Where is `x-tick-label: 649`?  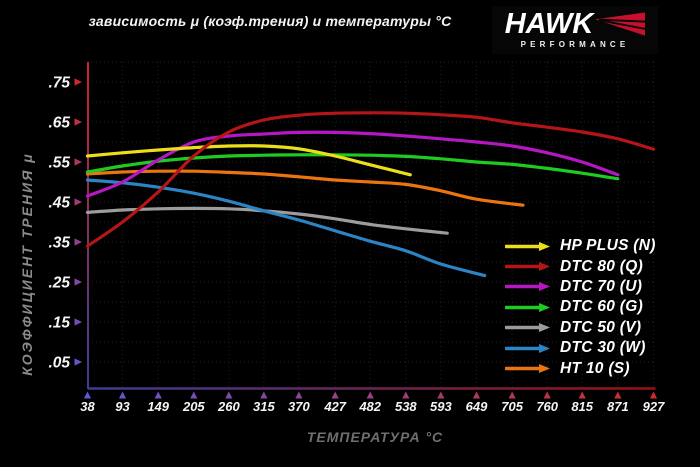
x-tick-label: 649 is located at coordinates (477, 406).